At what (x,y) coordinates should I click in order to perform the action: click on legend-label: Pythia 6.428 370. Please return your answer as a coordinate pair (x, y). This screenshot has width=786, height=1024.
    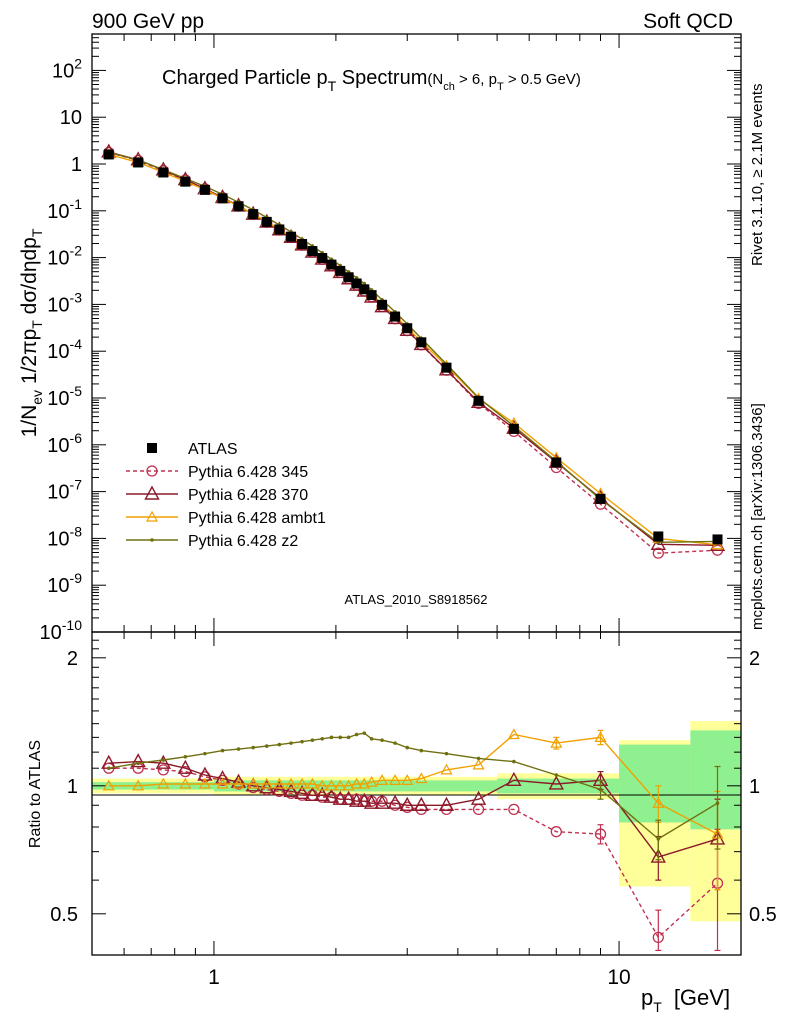
    Looking at the image, I should click on (248, 495).